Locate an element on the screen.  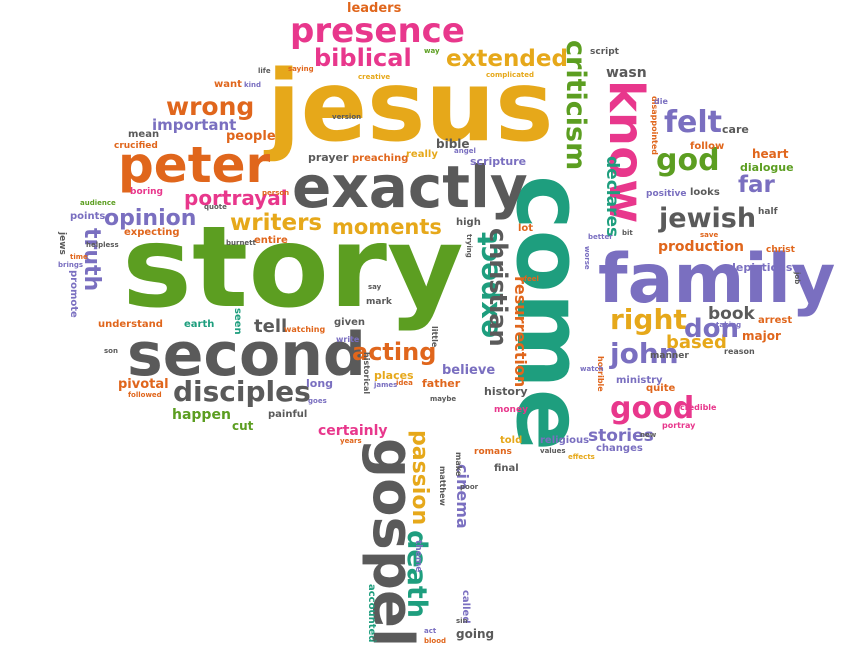
word: brings is located at coordinates (71, 265).